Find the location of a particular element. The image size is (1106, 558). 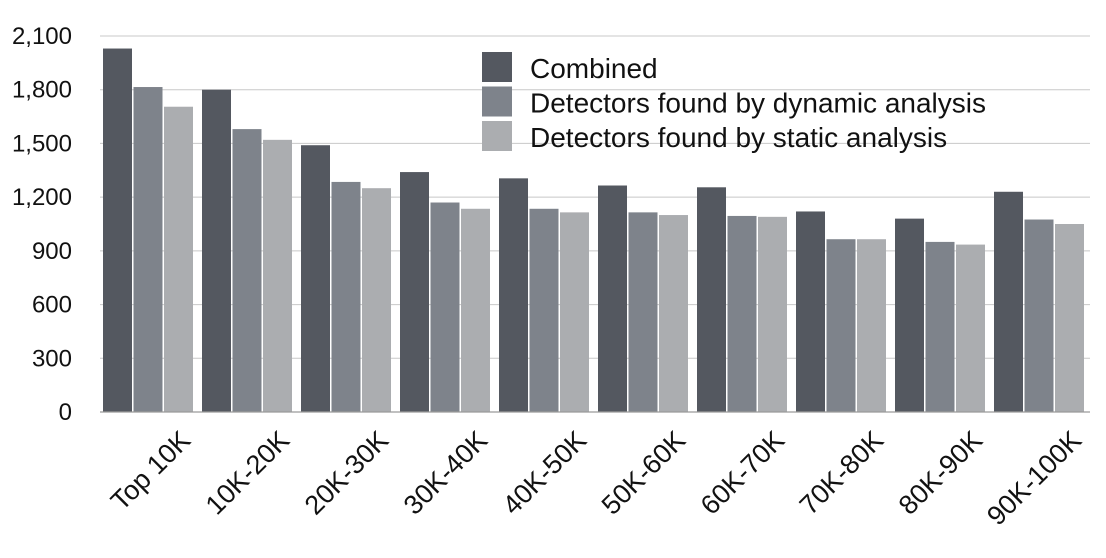

y-tick-label: 1,500 is located at coordinates (42, 143).